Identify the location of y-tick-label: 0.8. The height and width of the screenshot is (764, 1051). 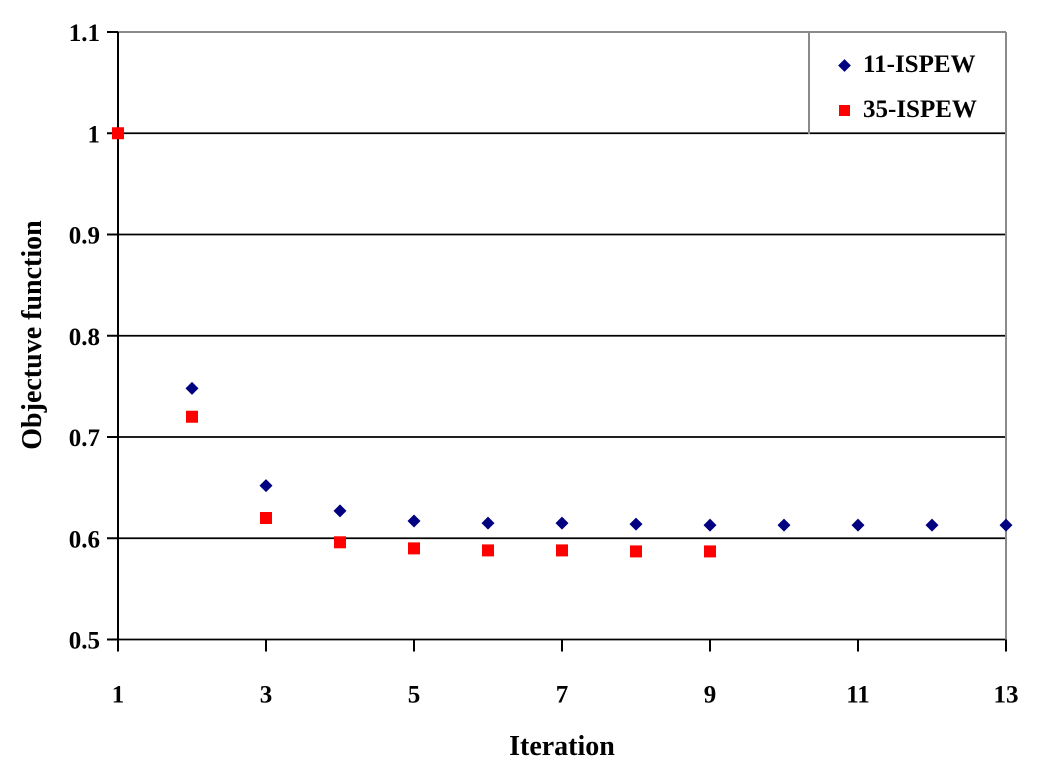
(84, 337).